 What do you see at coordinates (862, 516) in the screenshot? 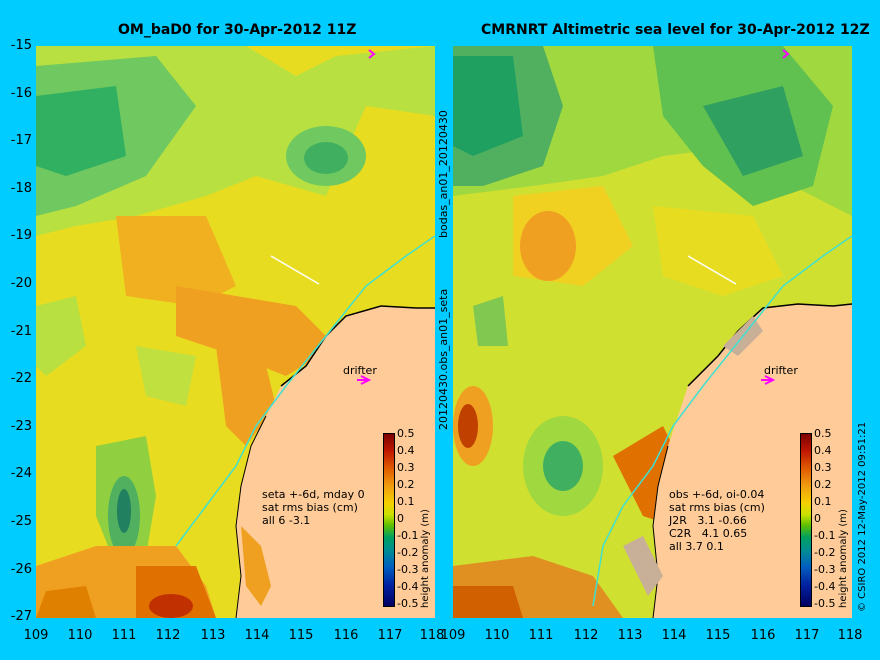
I see `credit-label: © CSIRO 2012 12-May-2012 09:51:21` at bounding box center [862, 516].